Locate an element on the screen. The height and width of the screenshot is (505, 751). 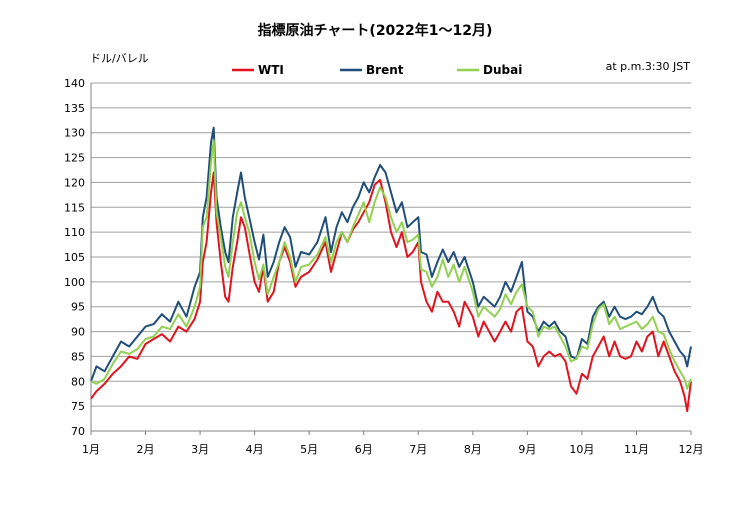
legend-label-dubai: Dubai is located at coordinates (502, 70).